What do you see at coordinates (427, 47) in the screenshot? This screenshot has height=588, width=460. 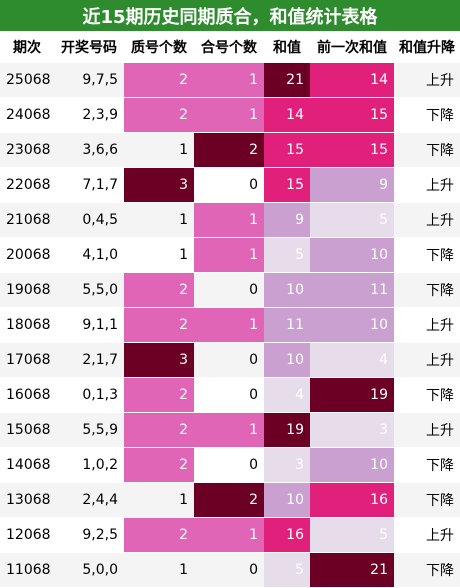 I see `header-trend: 和值升降` at bounding box center [427, 47].